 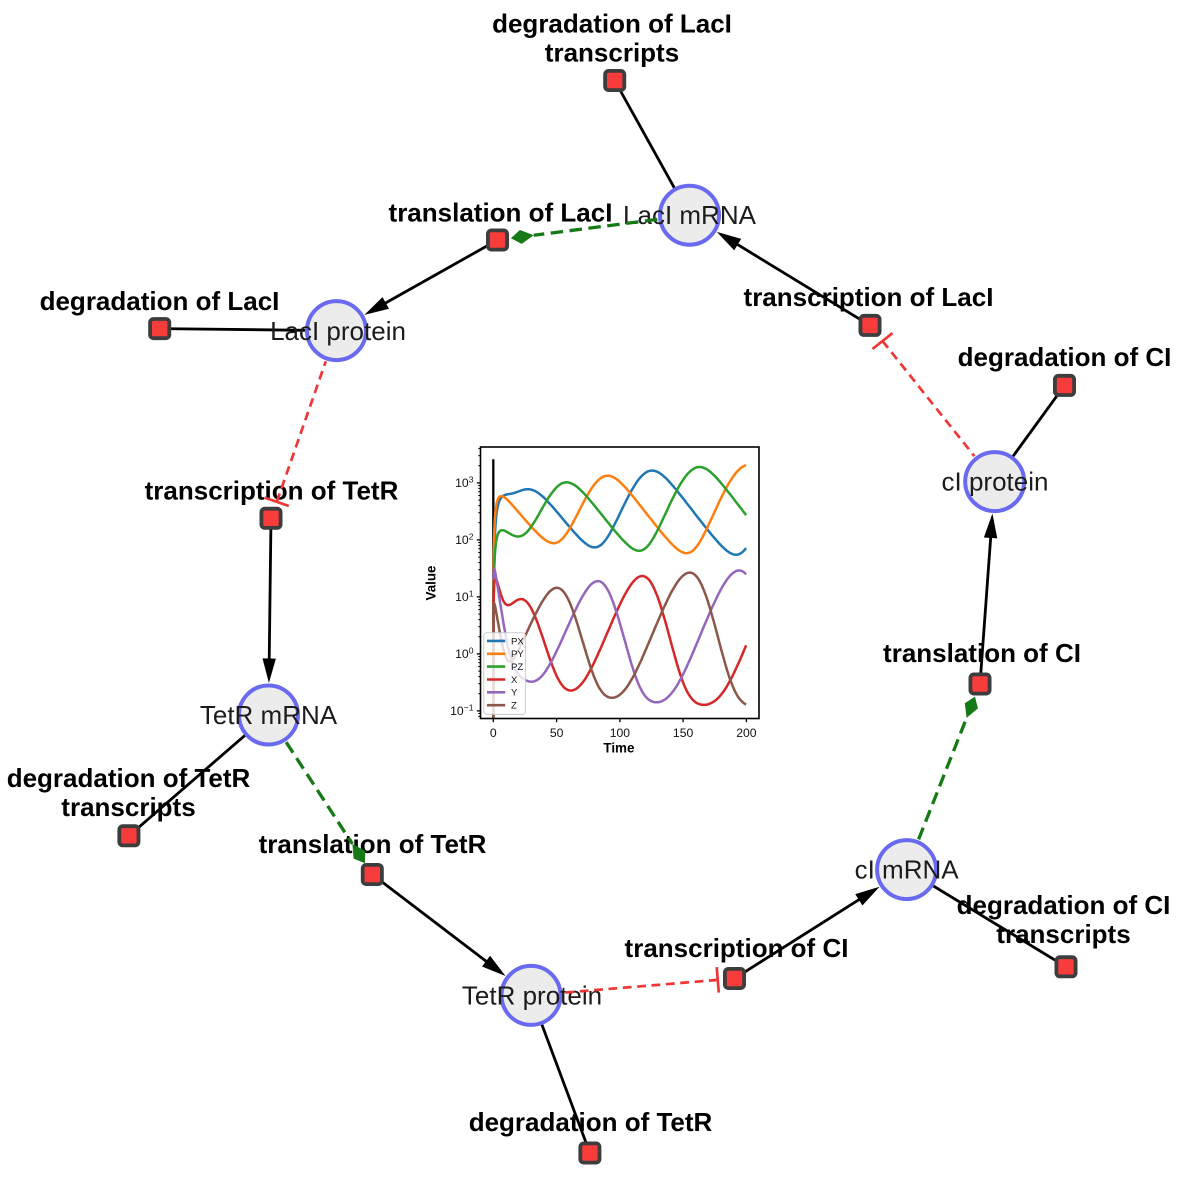 I want to click on svg-text: translation of LacI, so click(x=501, y=213).